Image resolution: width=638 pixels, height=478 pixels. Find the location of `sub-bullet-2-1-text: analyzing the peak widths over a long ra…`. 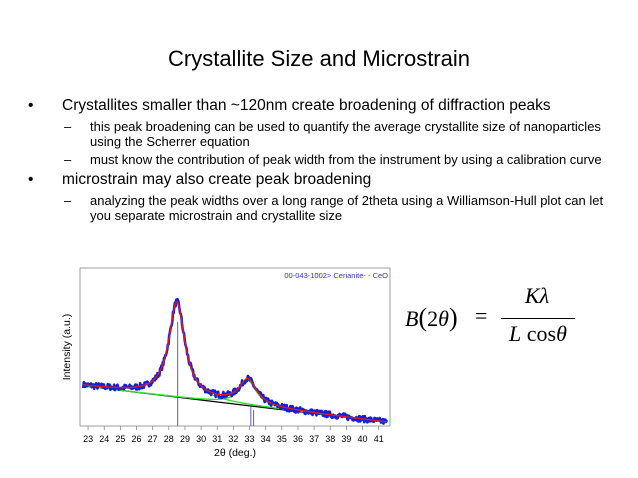

sub-bullet-2-1-text: analyzing the peak widths over a long ra… is located at coordinates (347, 208).